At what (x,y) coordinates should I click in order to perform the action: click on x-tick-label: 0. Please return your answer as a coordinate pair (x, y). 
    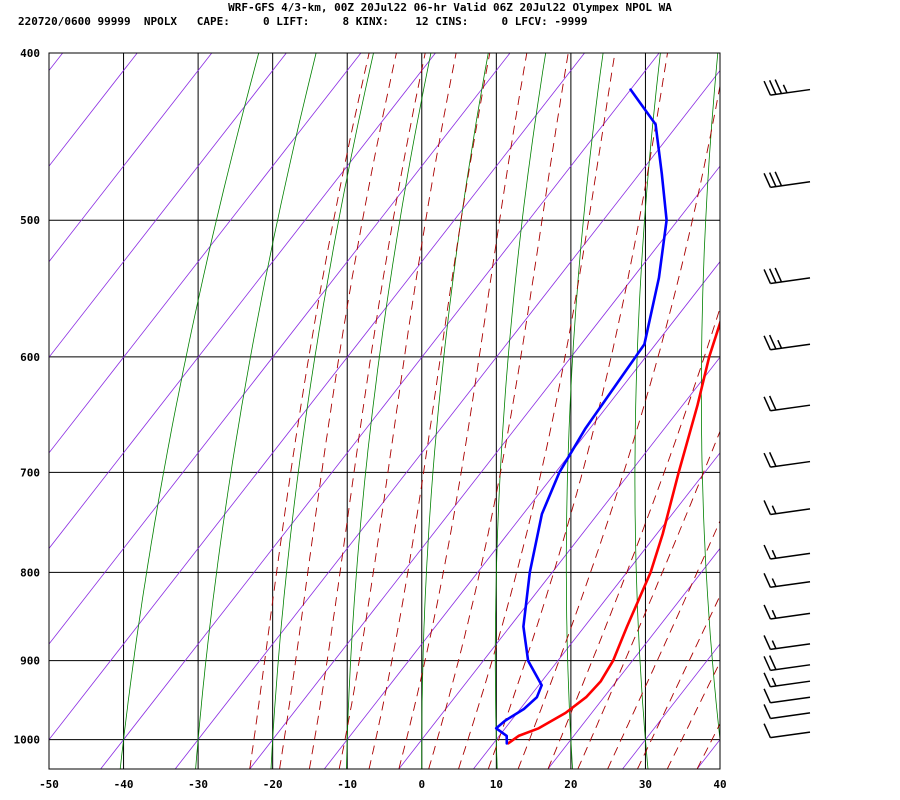
    Looking at the image, I should click on (421, 784).